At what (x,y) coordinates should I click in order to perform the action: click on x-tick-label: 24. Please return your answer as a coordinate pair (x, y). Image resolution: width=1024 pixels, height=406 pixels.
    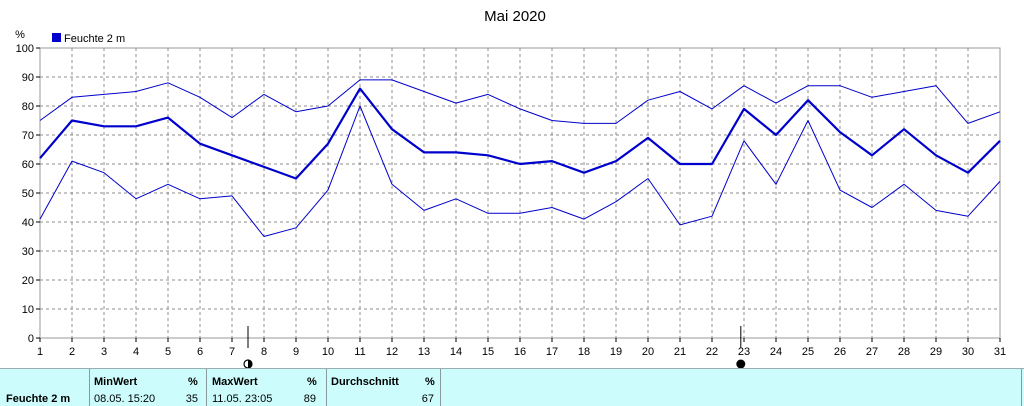
    Looking at the image, I should click on (776, 352).